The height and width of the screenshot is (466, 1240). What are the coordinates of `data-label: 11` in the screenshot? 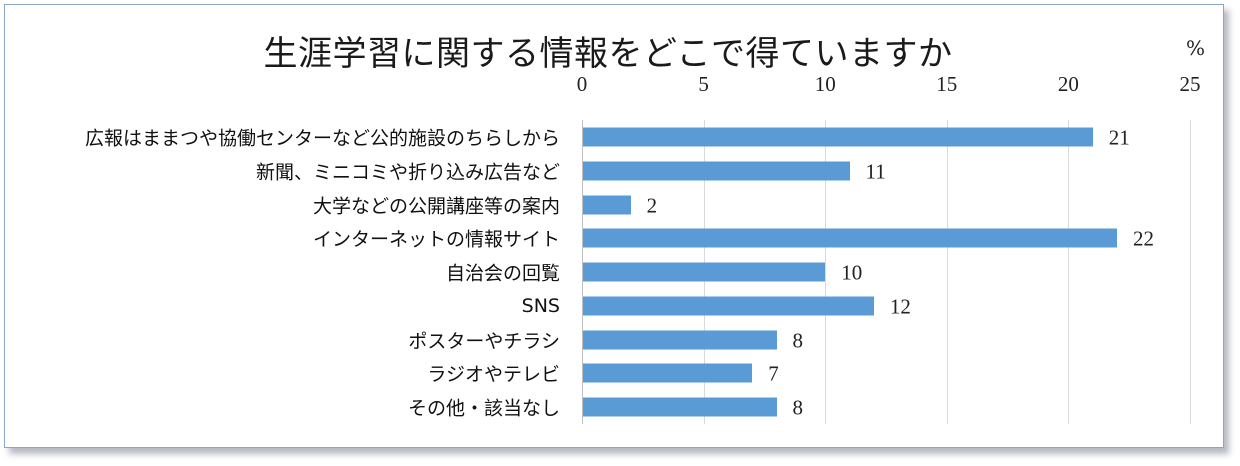 It's located at (875, 171).